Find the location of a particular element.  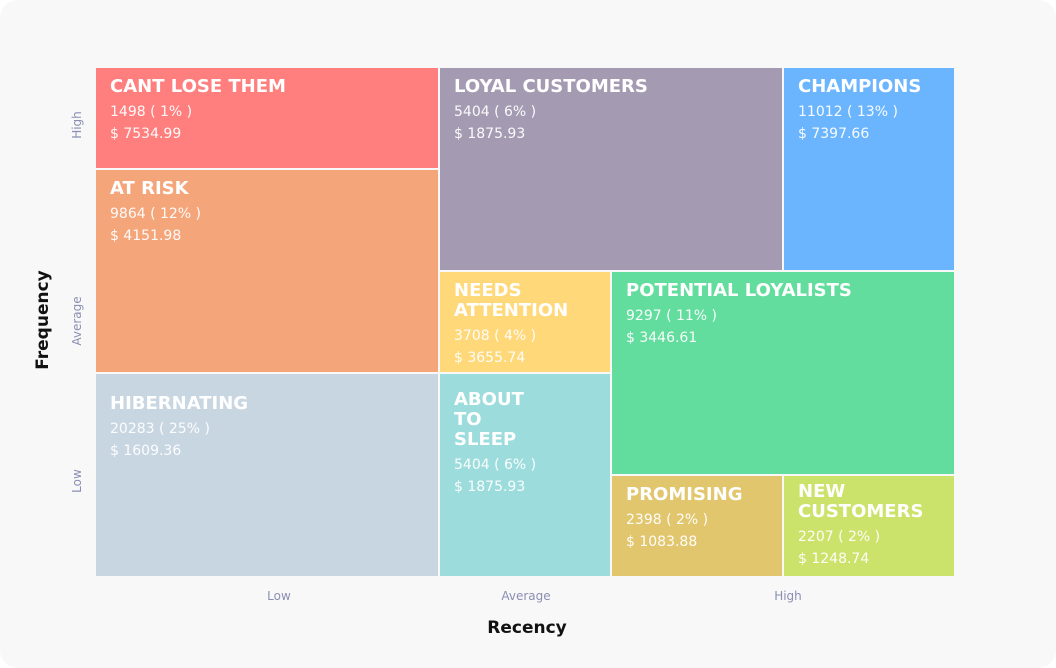

segment-amount: $ 3655.74 is located at coordinates (490, 358).